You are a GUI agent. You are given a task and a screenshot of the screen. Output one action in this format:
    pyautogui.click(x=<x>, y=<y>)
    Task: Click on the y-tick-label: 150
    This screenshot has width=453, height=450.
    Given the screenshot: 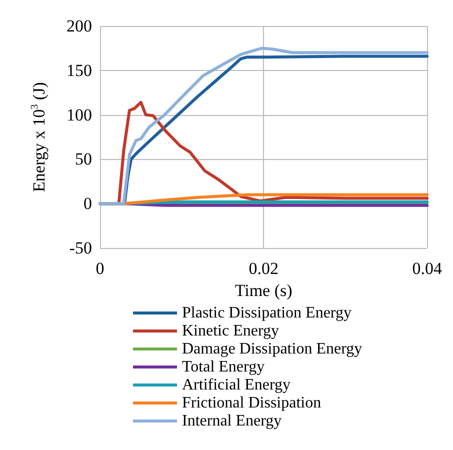 What is the action you would take?
    pyautogui.click(x=79, y=70)
    